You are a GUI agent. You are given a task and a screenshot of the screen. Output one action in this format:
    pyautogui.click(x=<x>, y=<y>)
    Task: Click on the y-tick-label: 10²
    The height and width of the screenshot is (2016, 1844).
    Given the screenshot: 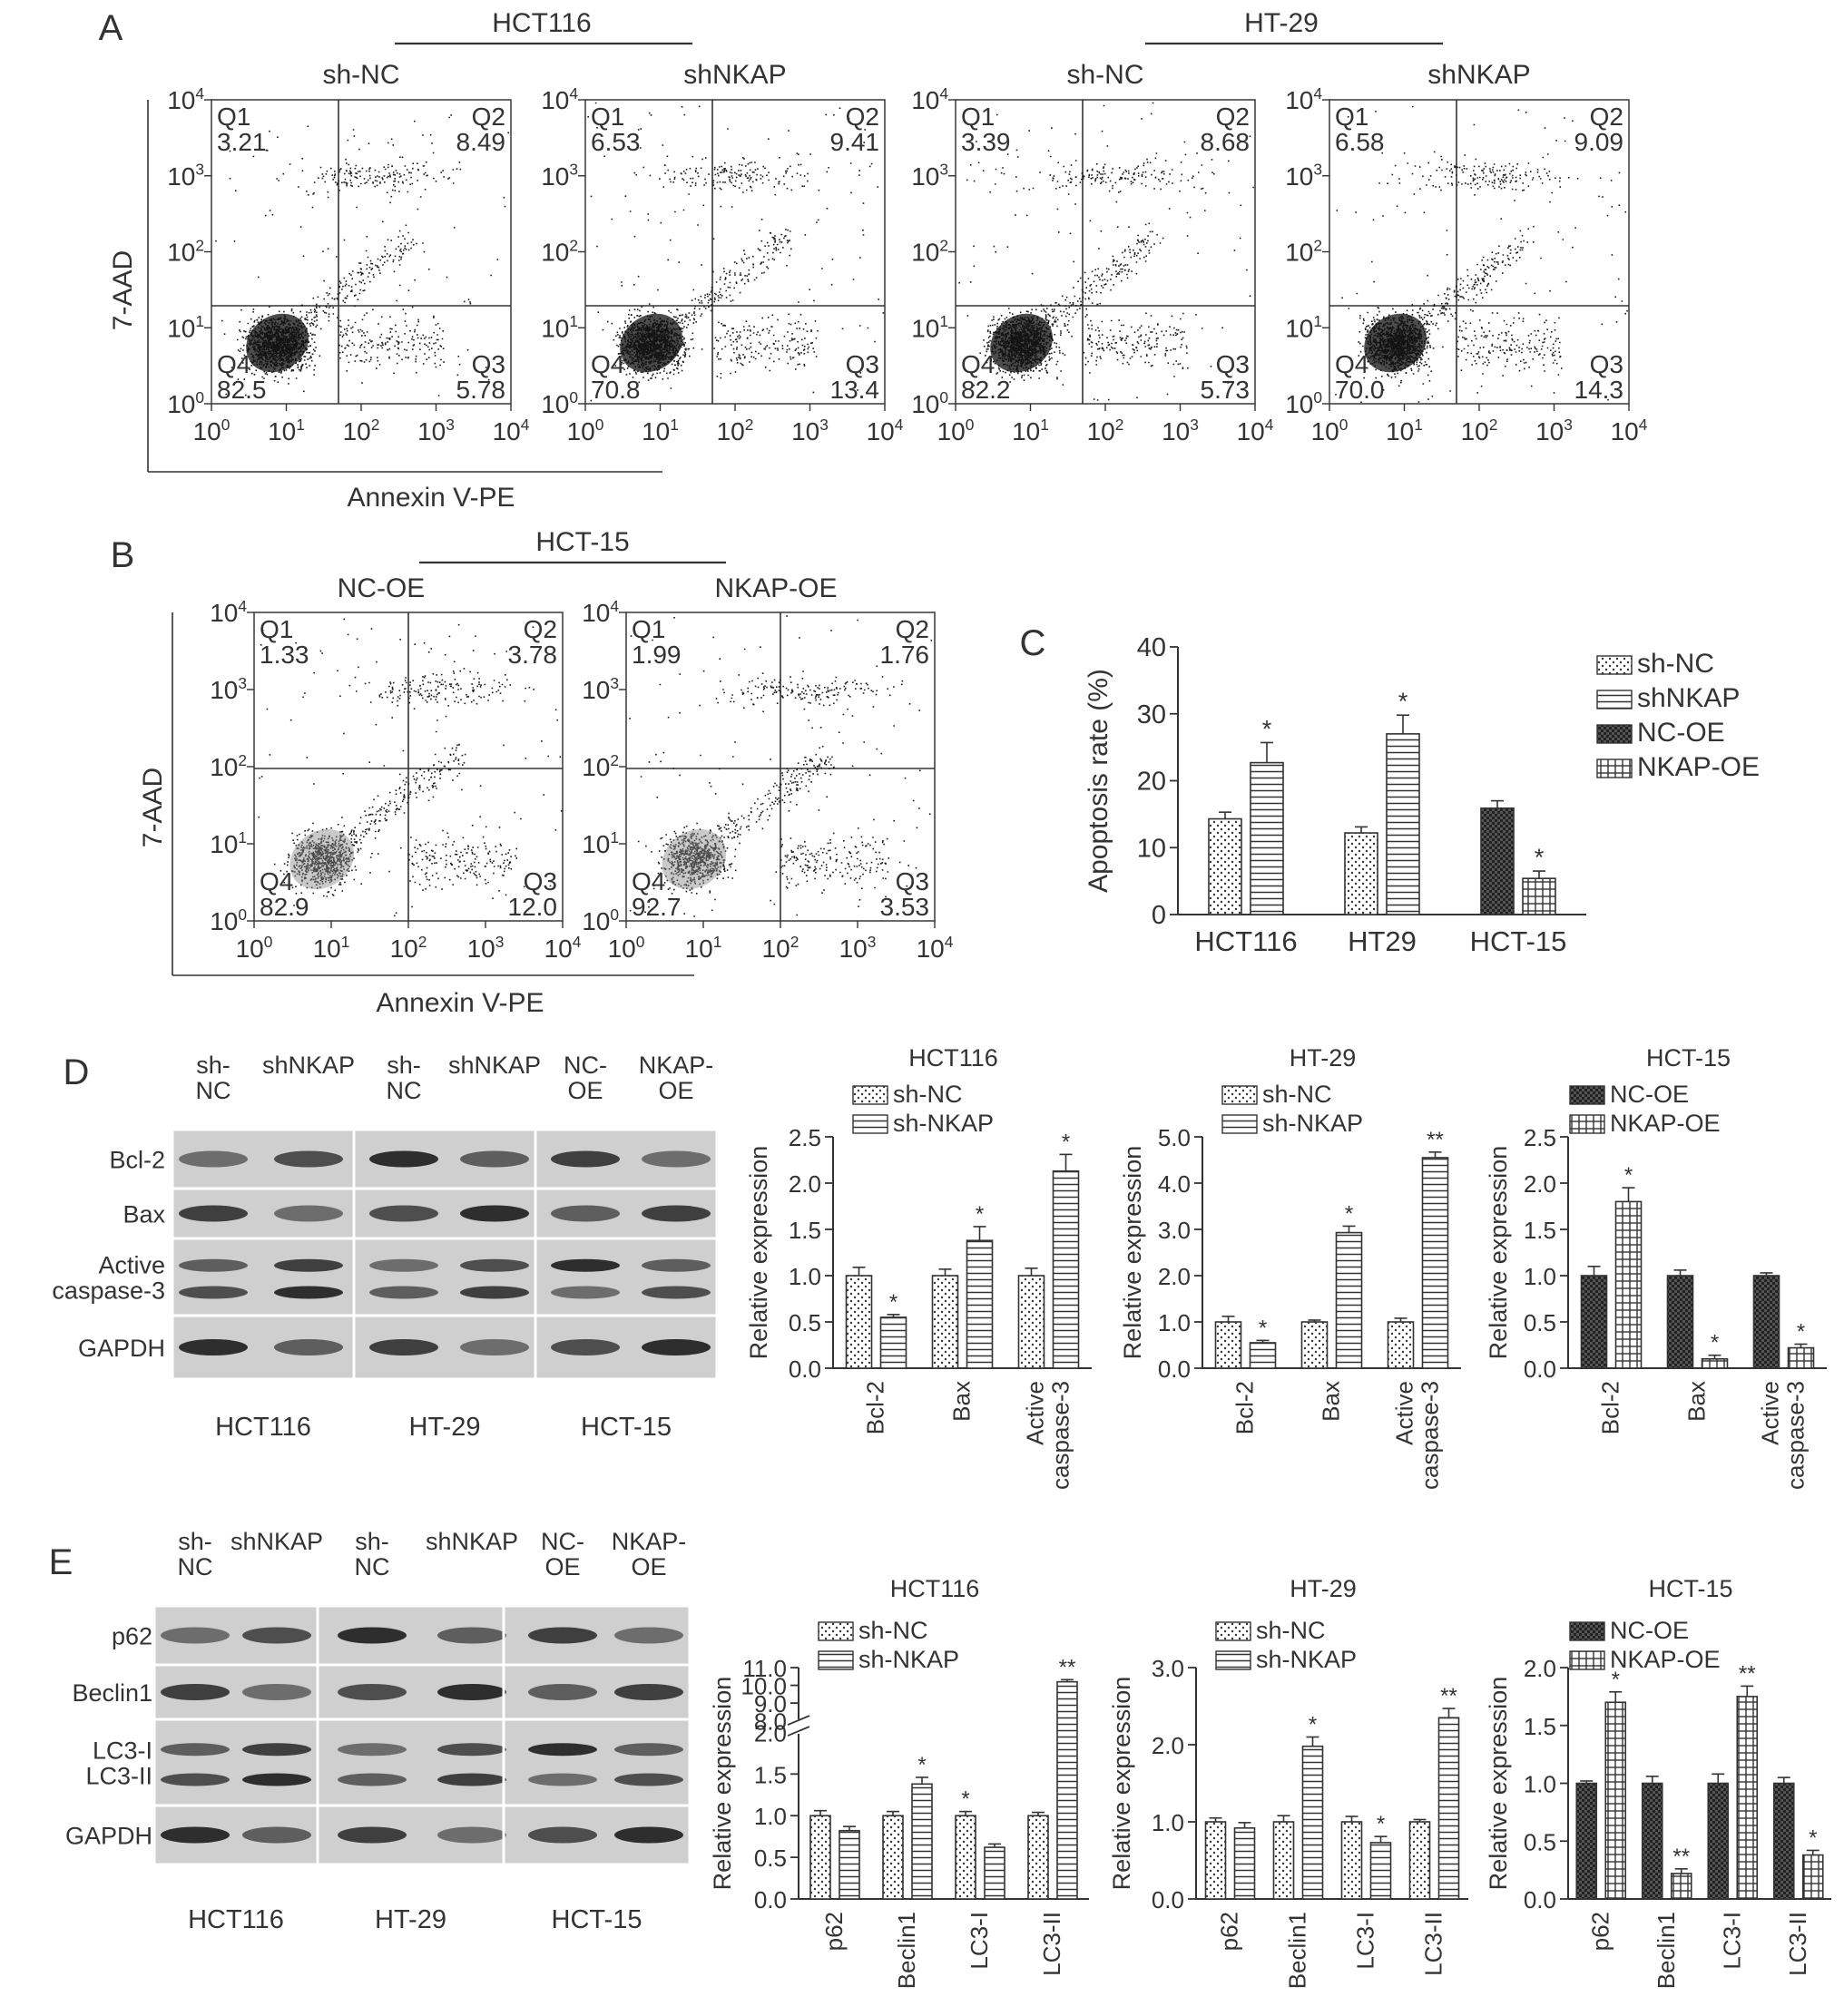 What is the action you would take?
    pyautogui.click(x=929, y=251)
    